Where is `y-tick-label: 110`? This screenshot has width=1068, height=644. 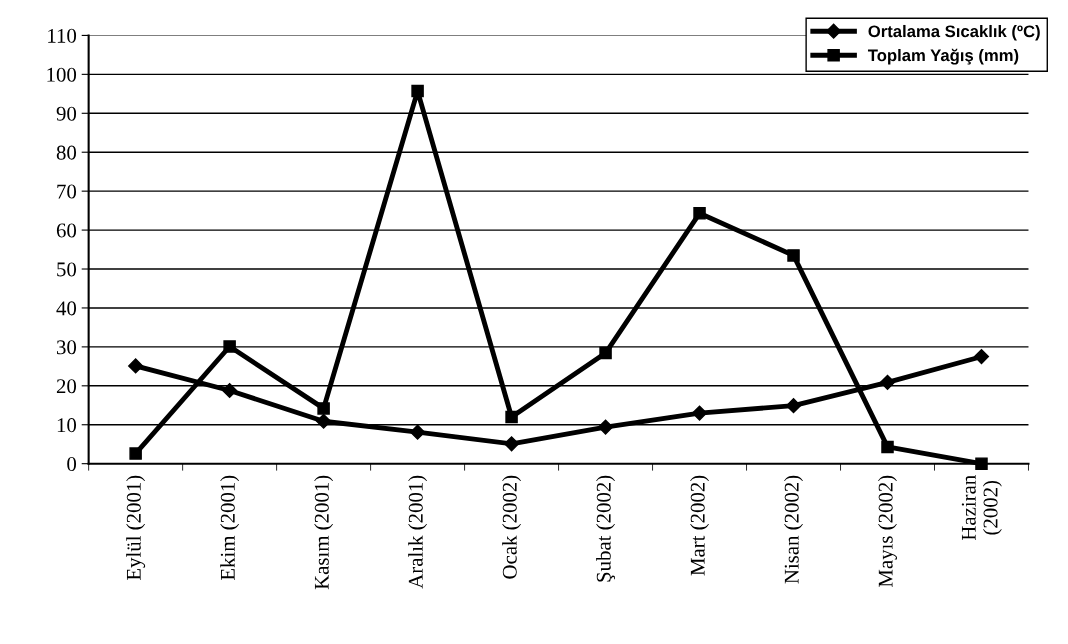 y-tick-label: 110 is located at coordinates (62, 35).